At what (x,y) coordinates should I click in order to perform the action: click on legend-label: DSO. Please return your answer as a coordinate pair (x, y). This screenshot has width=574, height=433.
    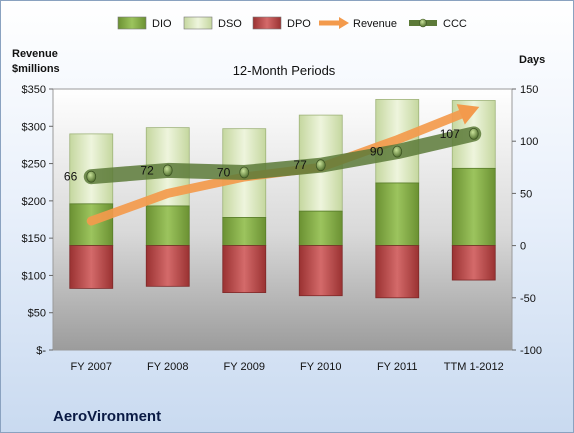
    Looking at the image, I should click on (230, 24).